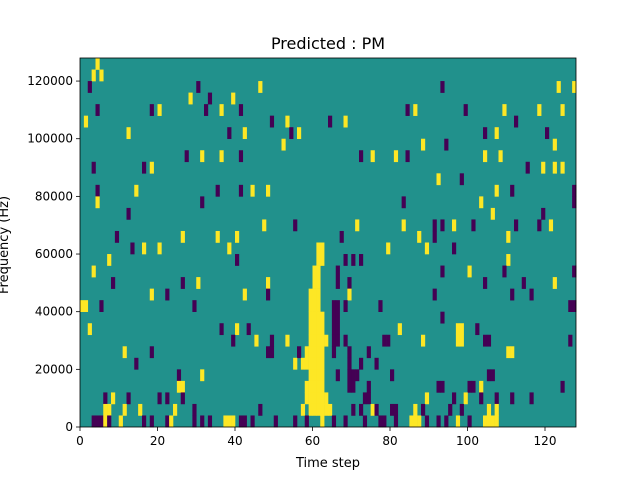 The image size is (640, 480). Describe the element at coordinates (6, 245) in the screenshot. I see `y-axis-label: Frequency (Hz)` at that location.